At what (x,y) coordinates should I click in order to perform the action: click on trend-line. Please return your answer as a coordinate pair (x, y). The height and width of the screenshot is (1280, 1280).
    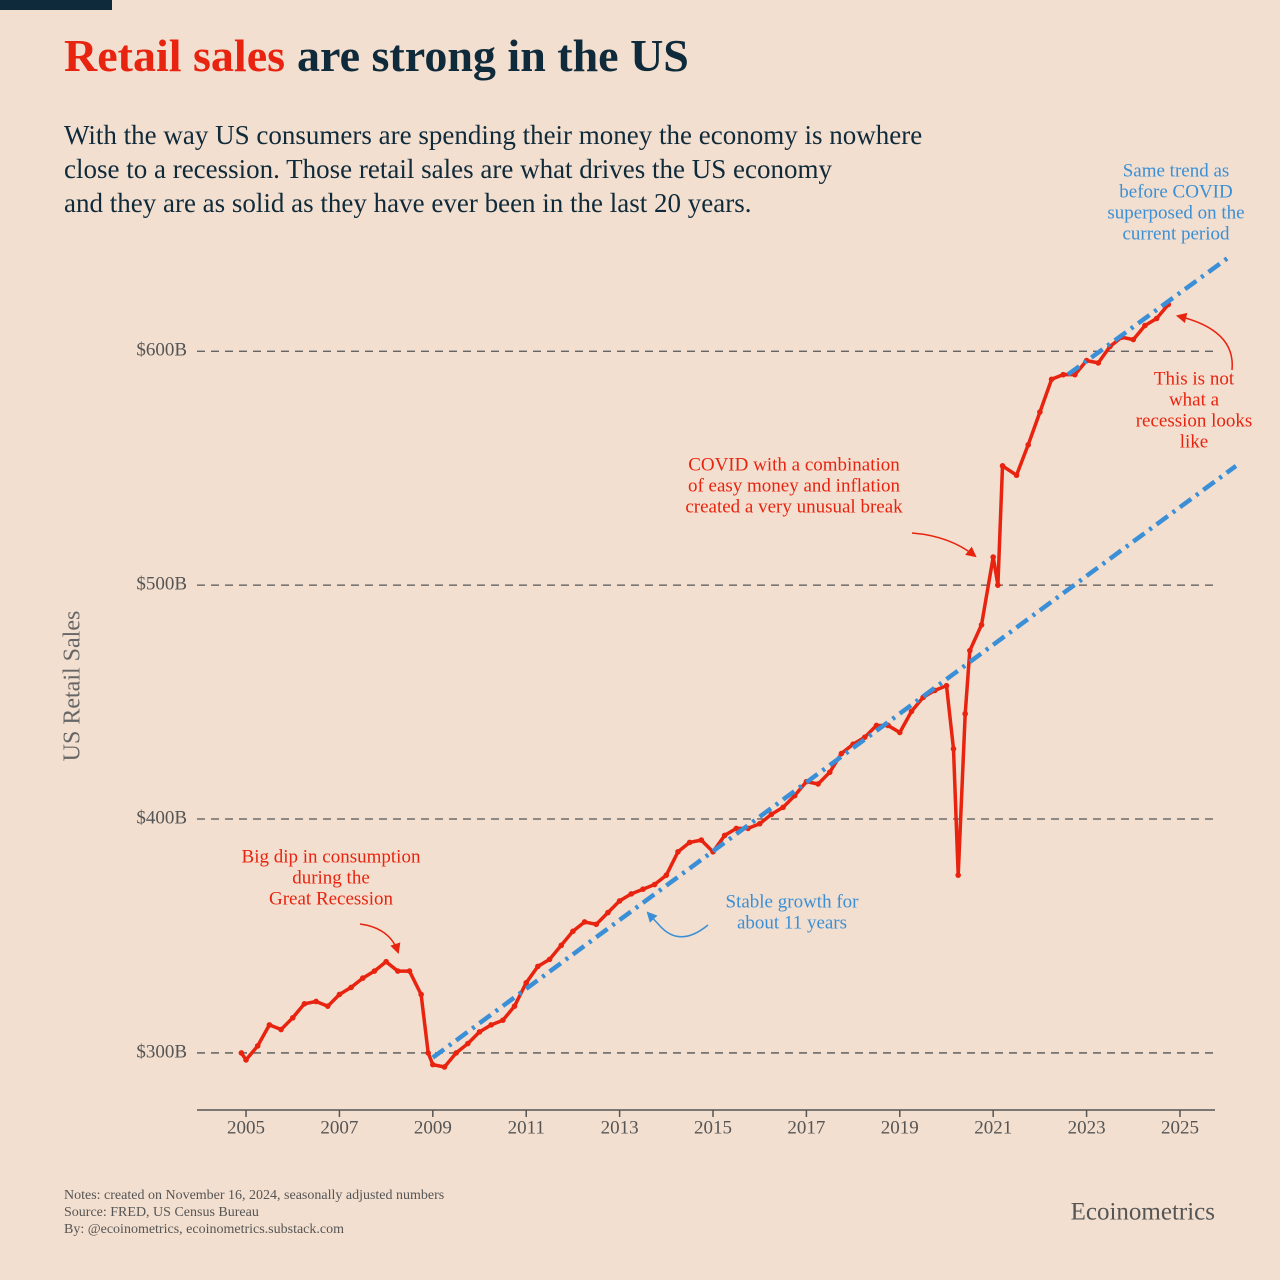
    Looking at the image, I should click on (1149, 315).